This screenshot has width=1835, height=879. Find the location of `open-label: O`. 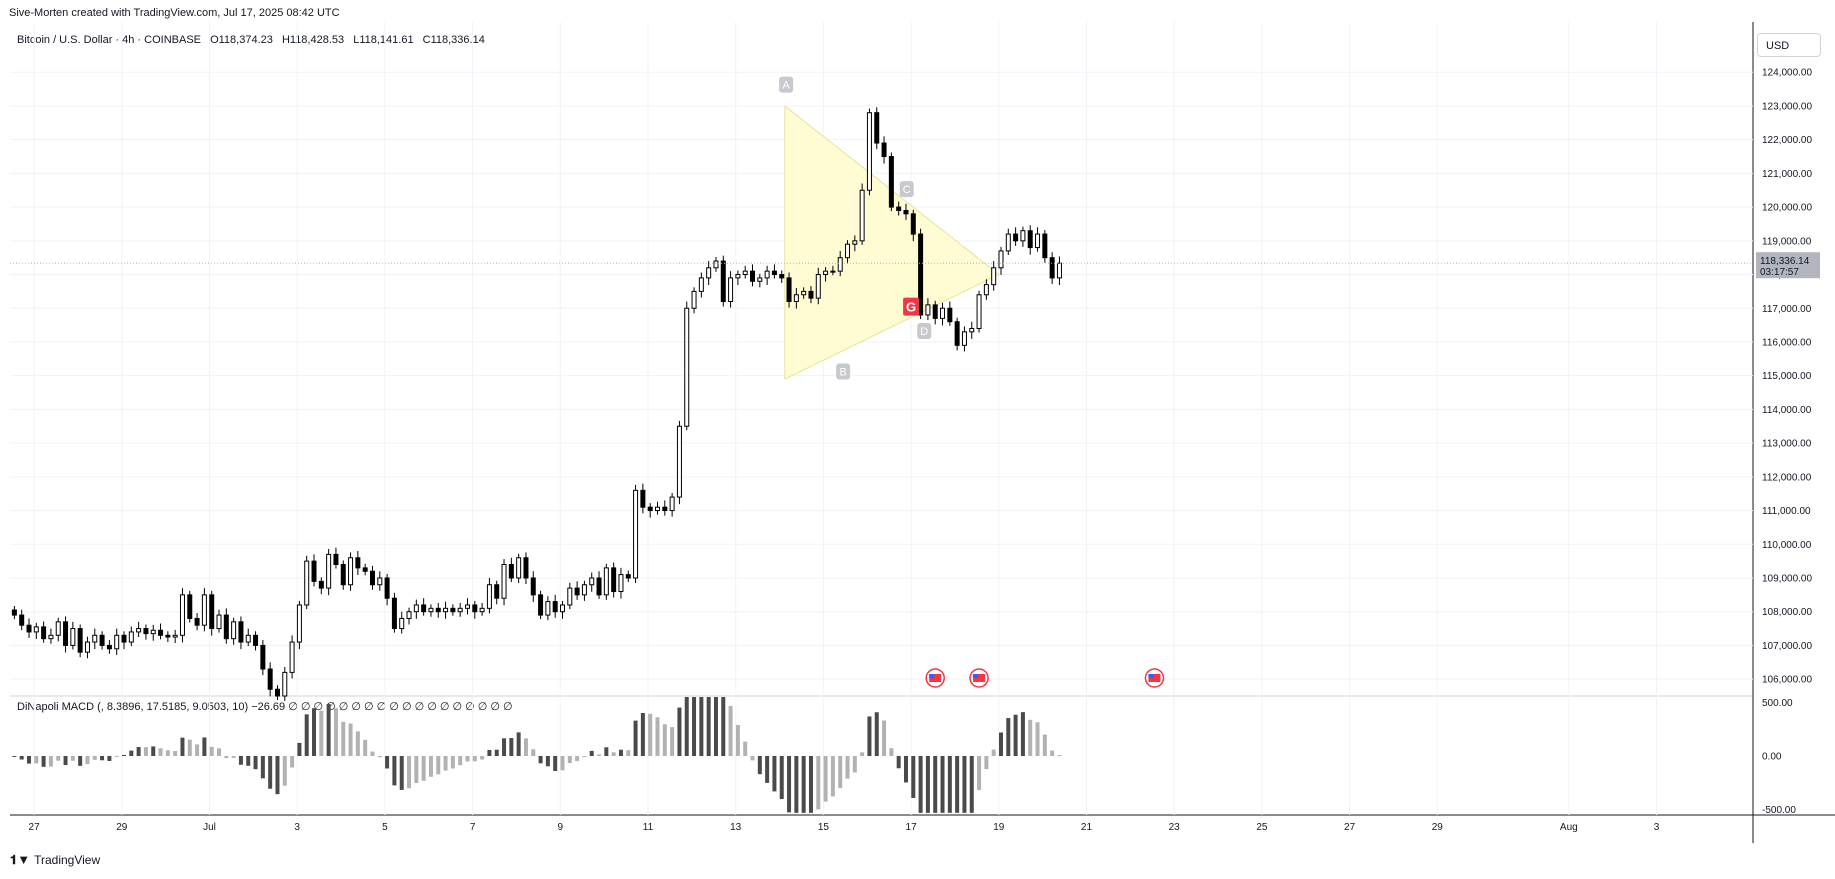

open-label: O is located at coordinates (214, 40).